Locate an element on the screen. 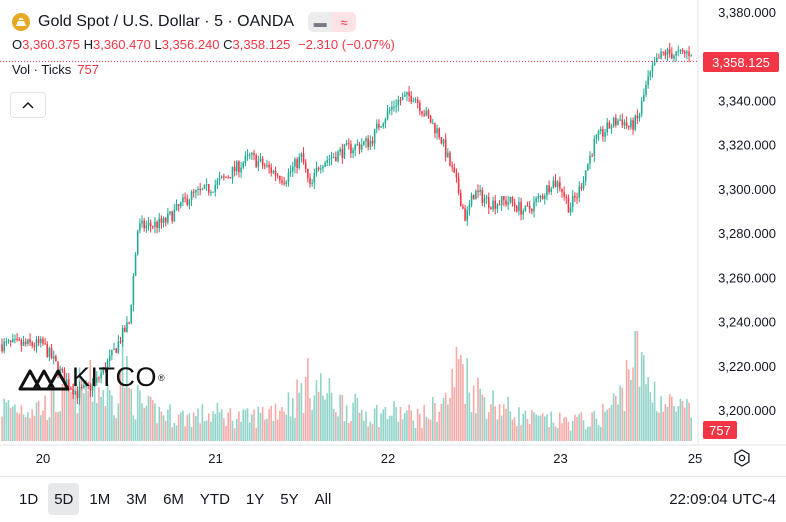 Image resolution: width=786 pixels, height=522 pixels. volume-readout: Vol · Ticks 757 is located at coordinates (203, 69).